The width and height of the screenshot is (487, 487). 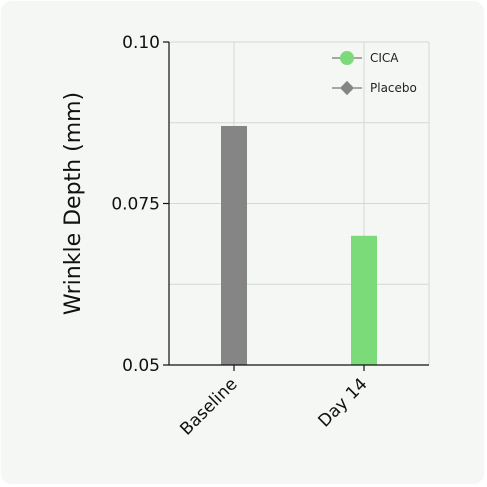 What do you see at coordinates (347, 58) in the screenshot?
I see `legend-marker-circle` at bounding box center [347, 58].